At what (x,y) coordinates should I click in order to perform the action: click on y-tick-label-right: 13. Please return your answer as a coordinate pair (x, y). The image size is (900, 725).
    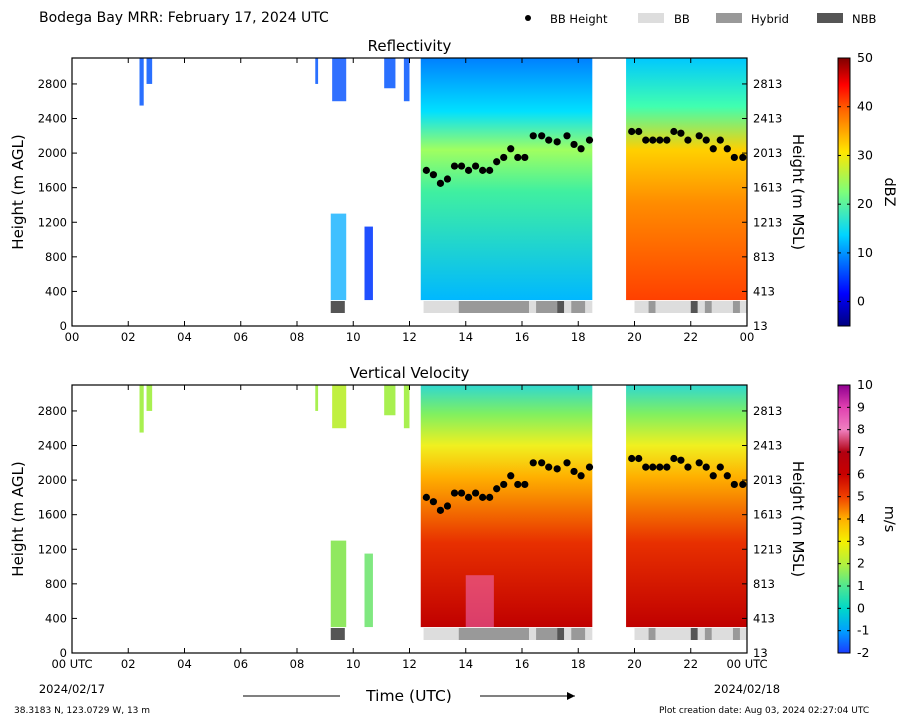
    Looking at the image, I should click on (760, 326).